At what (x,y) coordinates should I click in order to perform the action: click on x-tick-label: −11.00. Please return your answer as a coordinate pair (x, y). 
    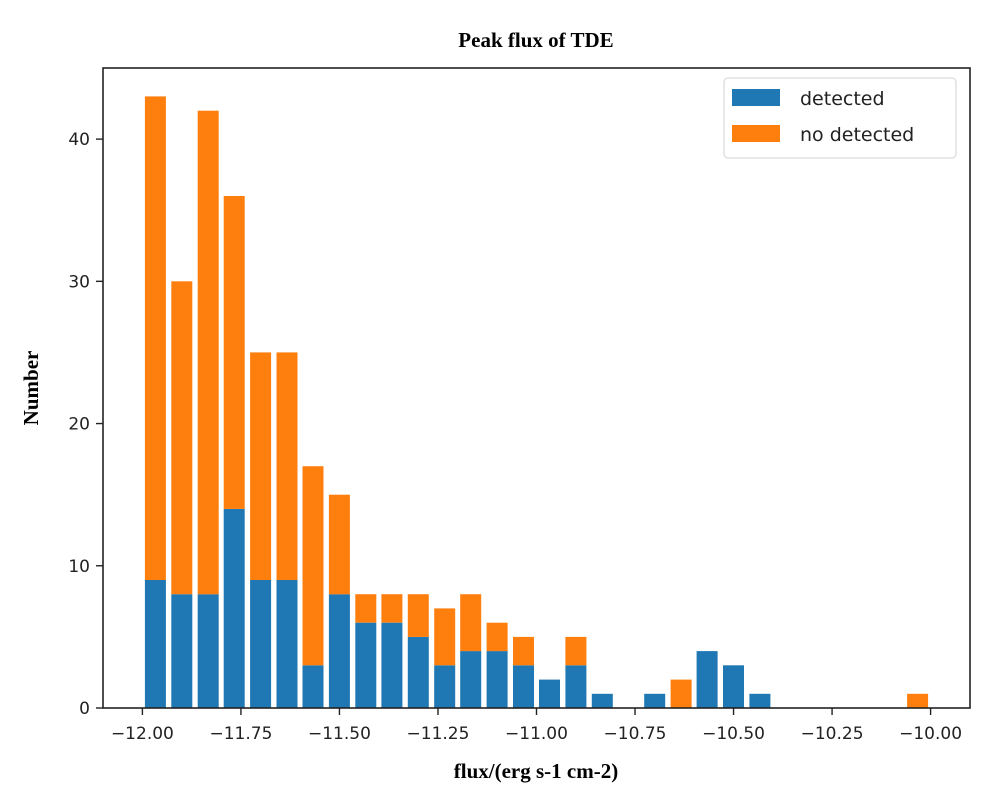
    Looking at the image, I should click on (536, 734).